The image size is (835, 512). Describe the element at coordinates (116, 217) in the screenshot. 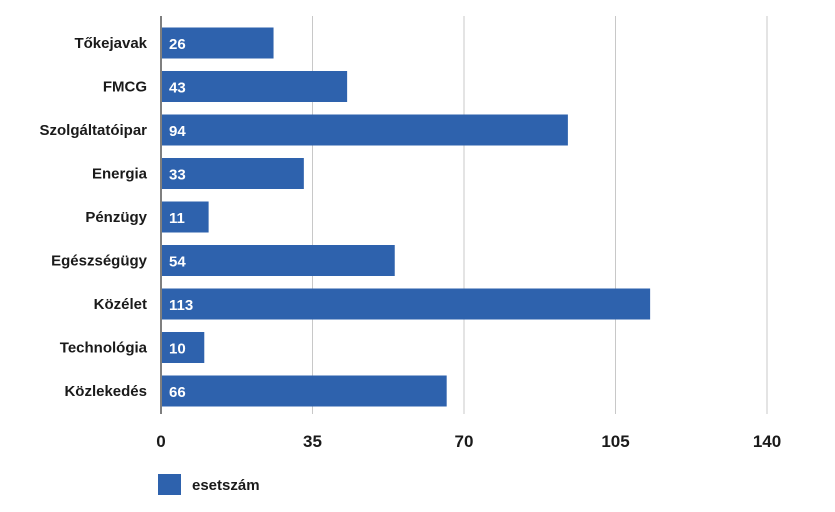

I see `category-label: Pénzügy` at that location.